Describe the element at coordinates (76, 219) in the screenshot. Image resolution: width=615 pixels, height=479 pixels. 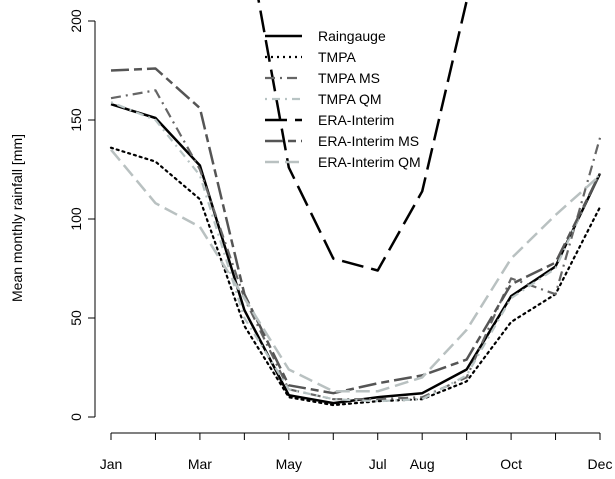
I see `y-tick-label: 100` at that location.